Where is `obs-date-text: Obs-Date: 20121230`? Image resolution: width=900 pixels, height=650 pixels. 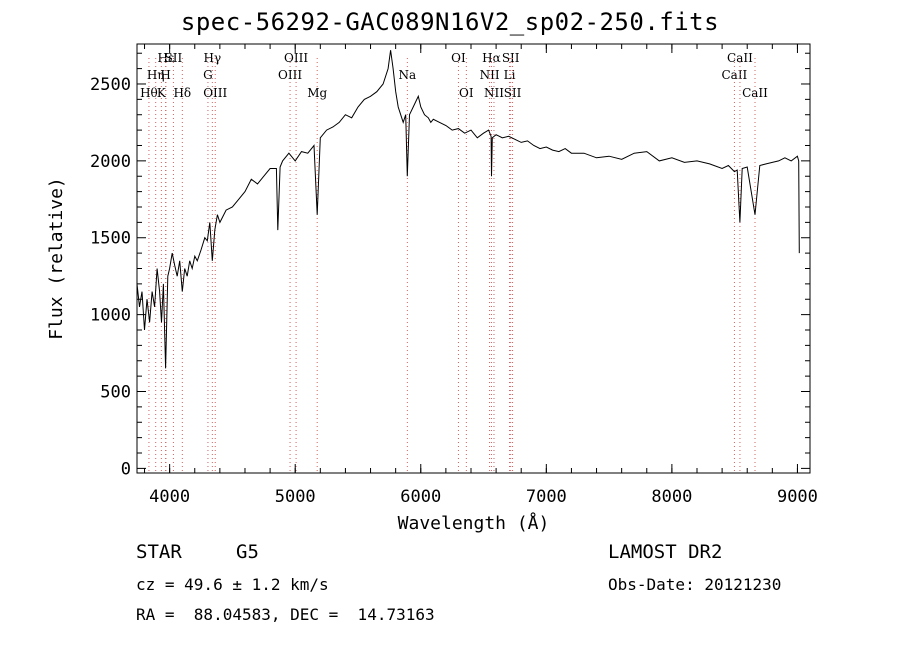 obs-date-text: Obs-Date: 20121230 is located at coordinates (695, 584).